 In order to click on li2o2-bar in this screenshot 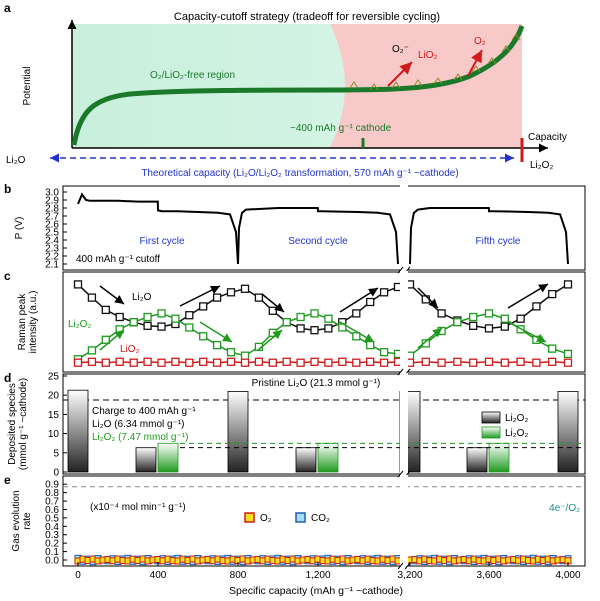, I will do `click(168, 457)`.